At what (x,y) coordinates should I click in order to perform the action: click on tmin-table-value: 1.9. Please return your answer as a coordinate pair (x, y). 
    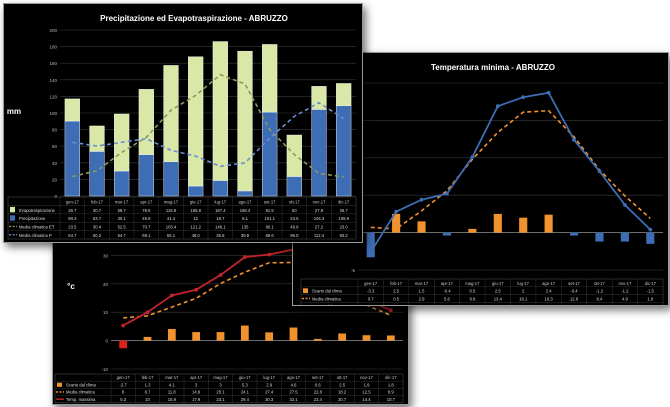
    Looking at the image, I should click on (650, 298).